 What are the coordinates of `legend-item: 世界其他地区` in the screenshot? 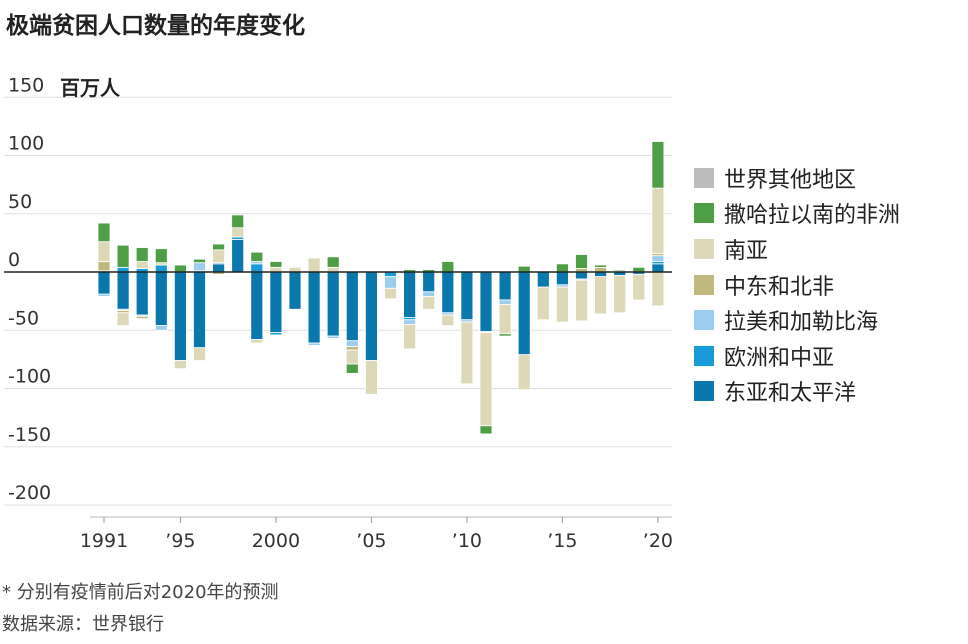 It's located at (797, 178).